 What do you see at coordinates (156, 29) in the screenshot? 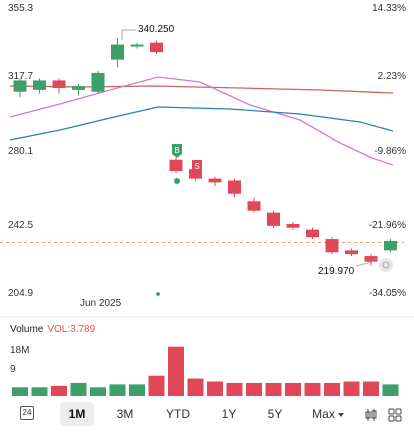
I see `high-price-callout: 340.250` at bounding box center [156, 29].